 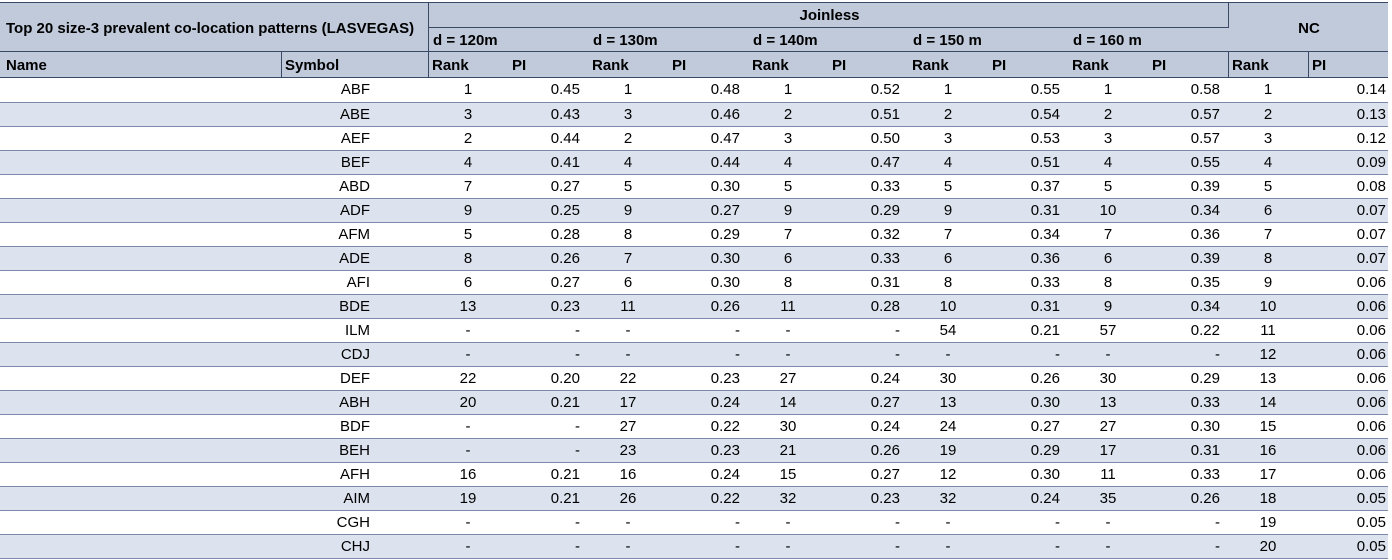 What do you see at coordinates (1250, 65) in the screenshot?
I see `col-header-rank-nc: Rank` at bounding box center [1250, 65].